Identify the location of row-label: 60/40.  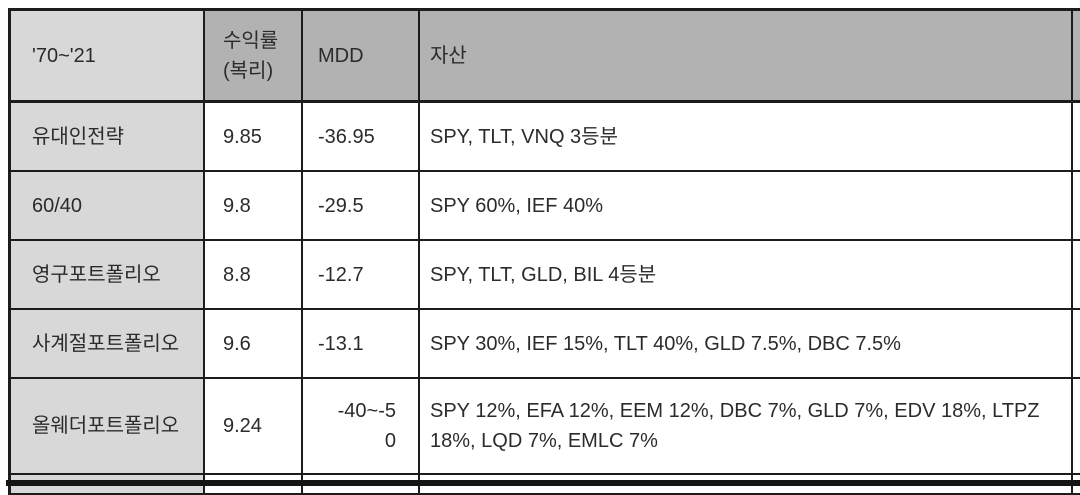
(108, 206).